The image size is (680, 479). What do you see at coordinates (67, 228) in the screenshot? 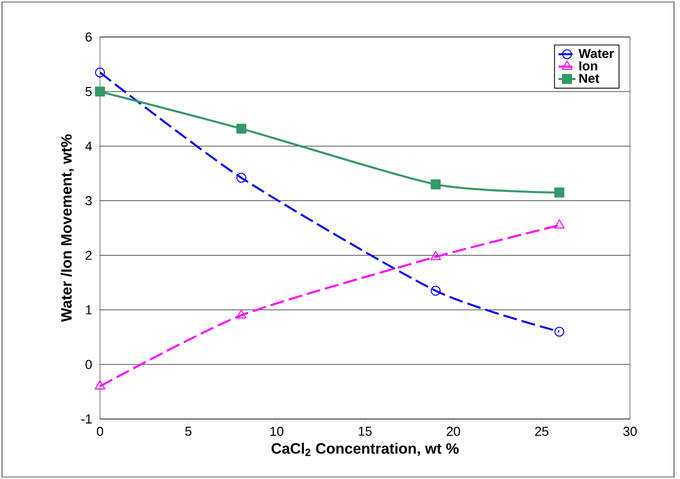
I see `y-axis-title: Water /Ion Movement, wt%` at bounding box center [67, 228].